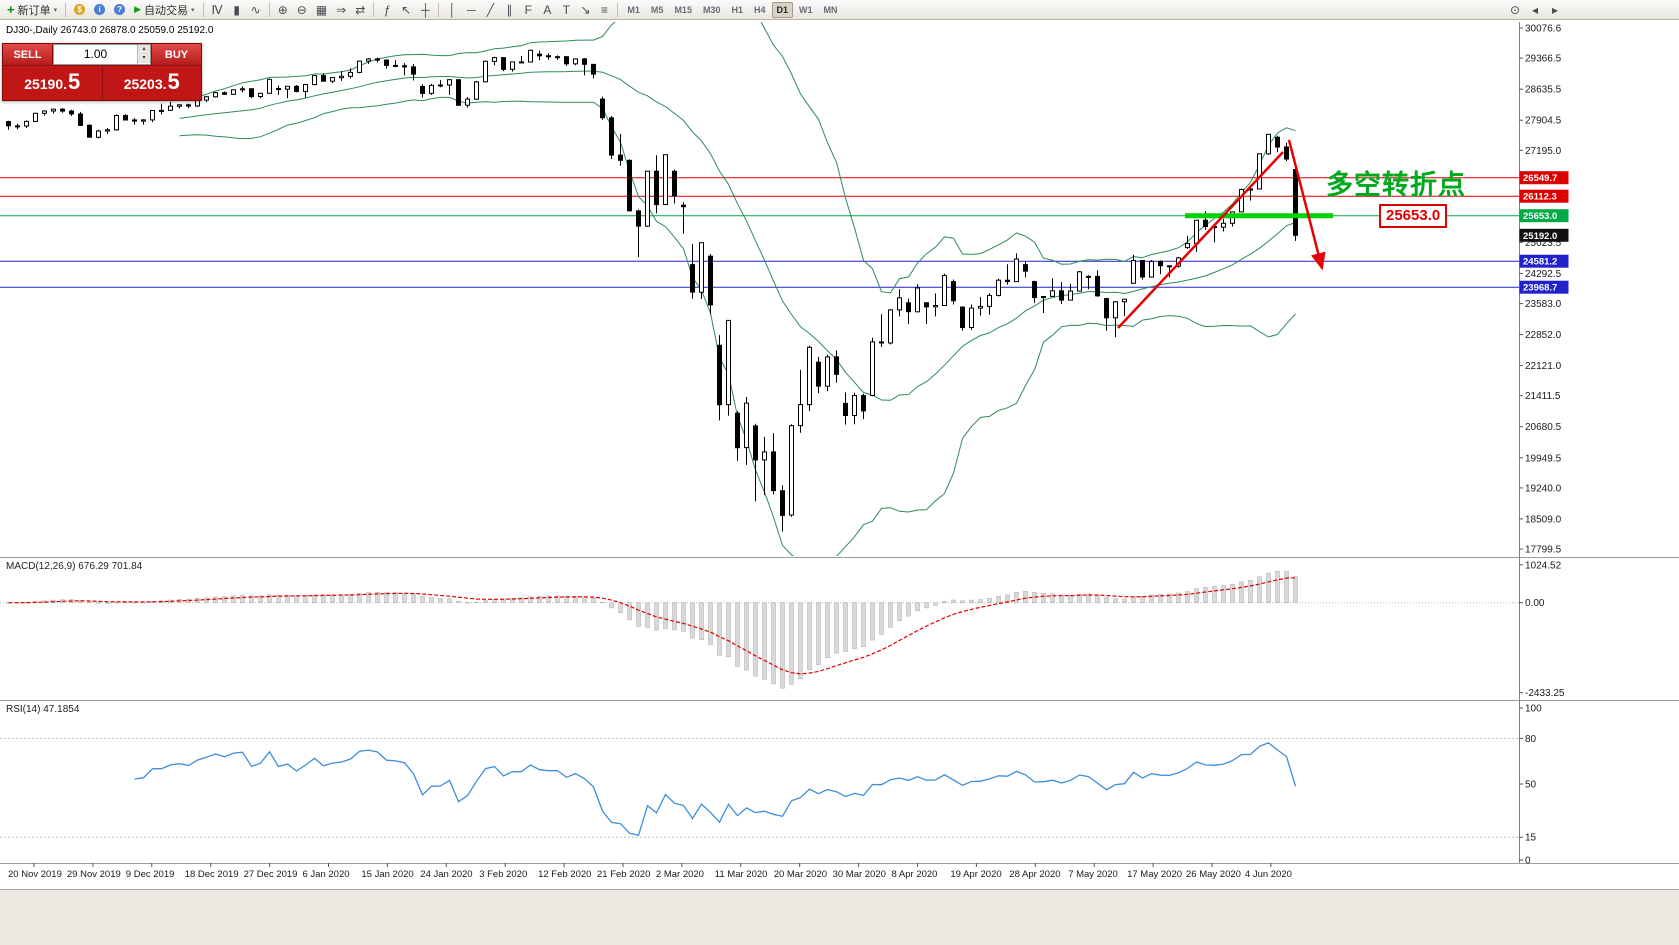 This screenshot has height=945, width=1679. Describe the element at coordinates (283, 9) in the screenshot. I see `zoom-in-button: ⊕` at that location.